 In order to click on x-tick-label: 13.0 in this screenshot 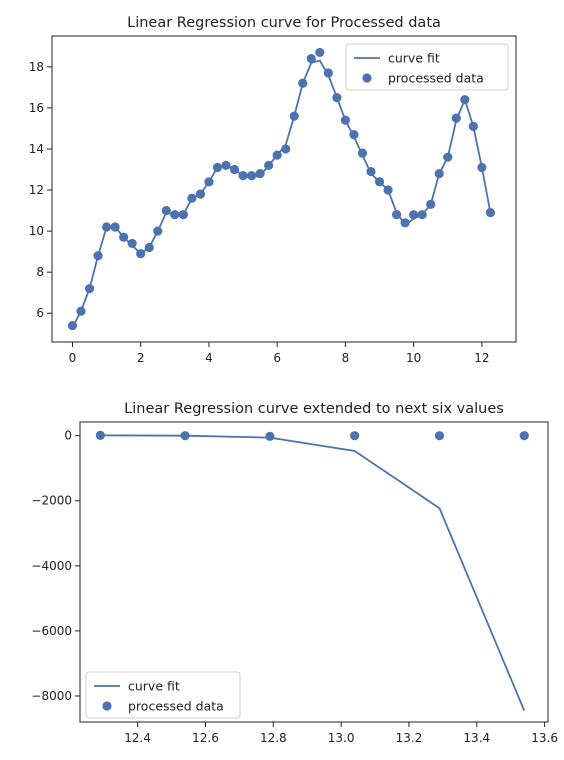, I will do `click(341, 738)`.